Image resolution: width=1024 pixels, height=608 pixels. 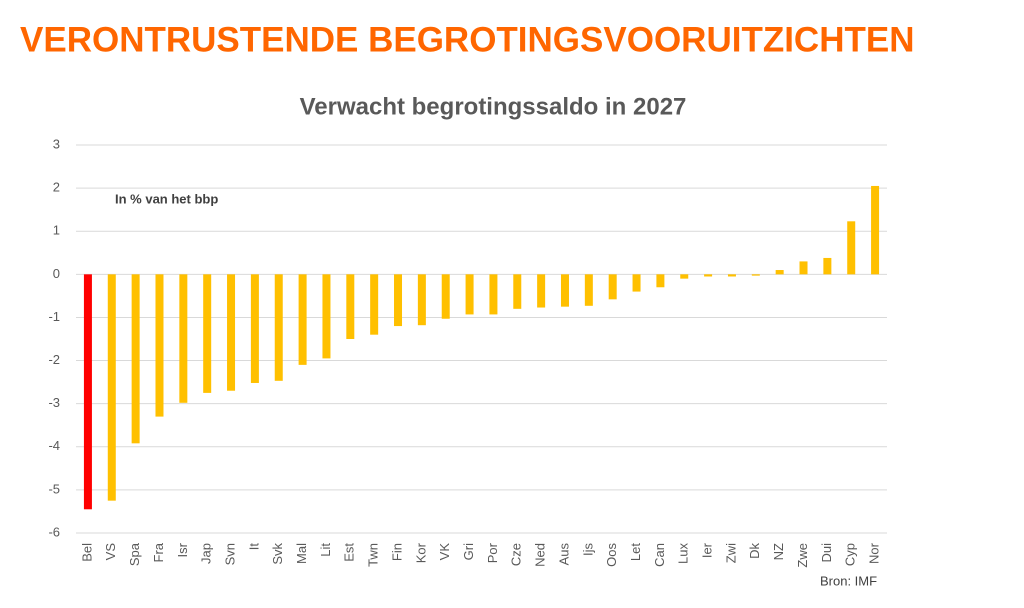 I want to click on x-tick-label: Aus, so click(x=563, y=554).